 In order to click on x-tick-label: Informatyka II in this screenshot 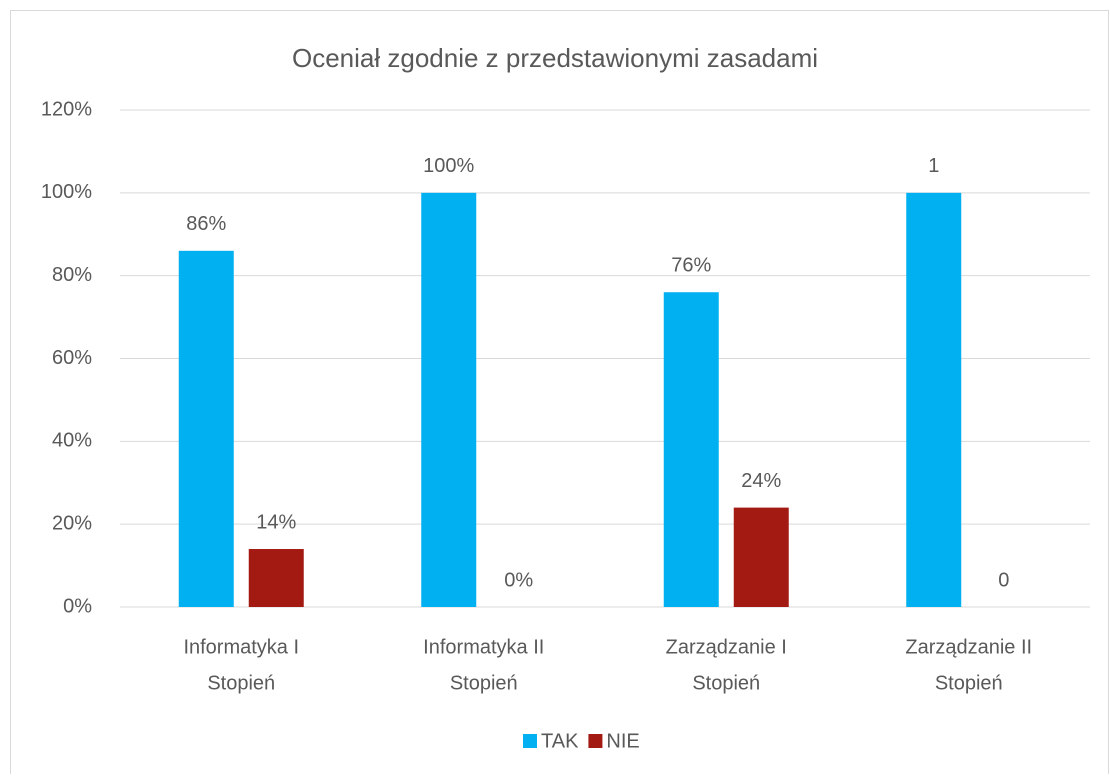, I will do `click(483, 647)`.